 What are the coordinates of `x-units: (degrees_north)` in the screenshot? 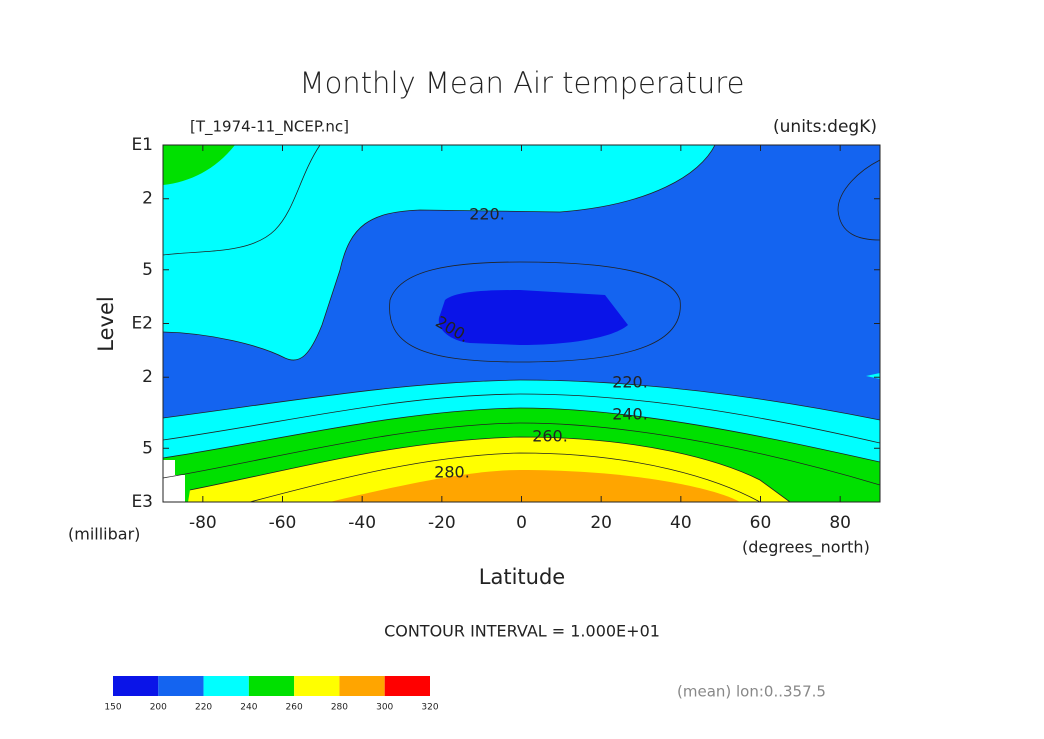 It's located at (806, 548).